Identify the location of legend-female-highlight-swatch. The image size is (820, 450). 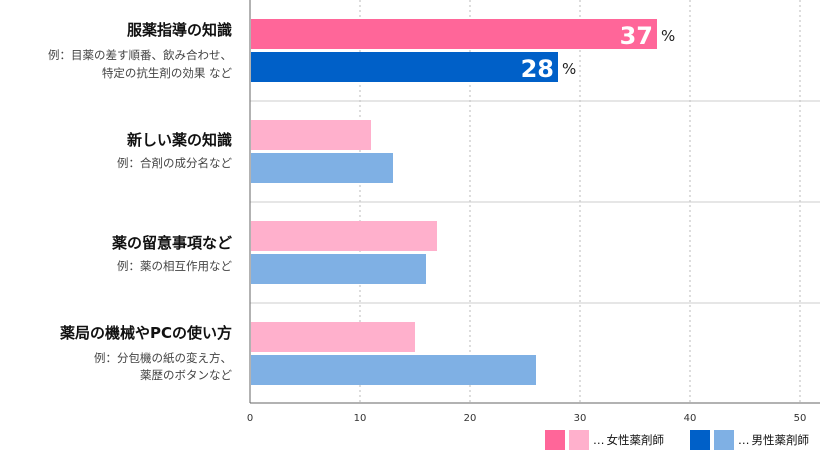
(555, 440).